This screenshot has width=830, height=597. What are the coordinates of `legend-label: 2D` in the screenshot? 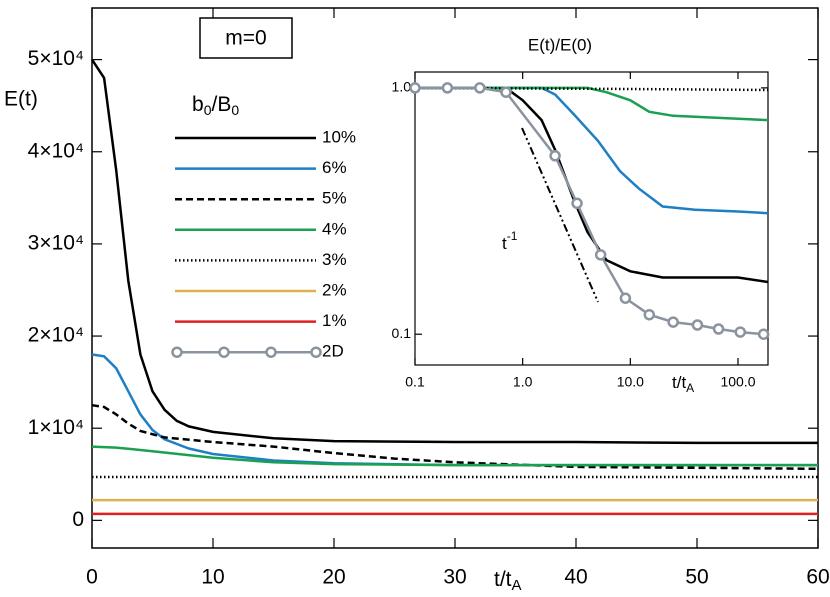 It's located at (333, 351).